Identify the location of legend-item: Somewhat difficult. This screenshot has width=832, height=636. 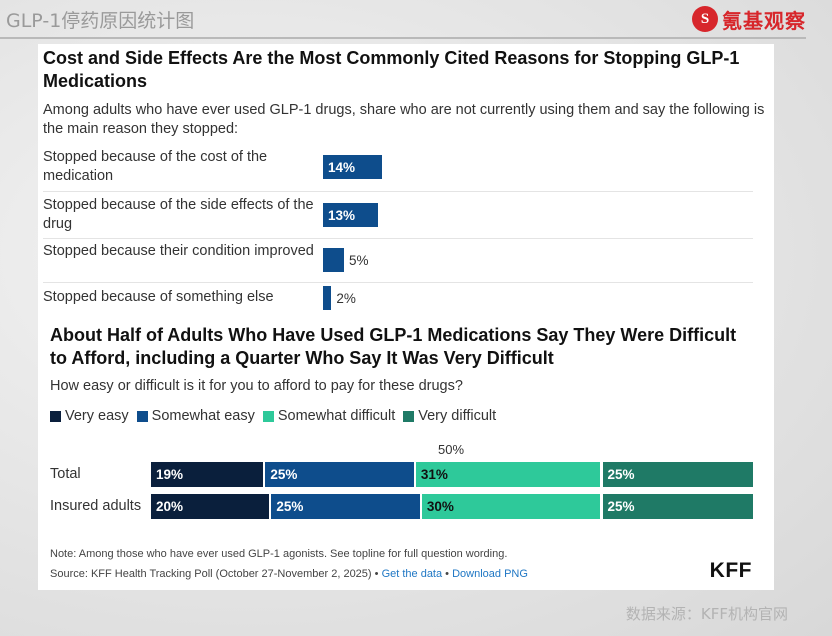
(329, 416).